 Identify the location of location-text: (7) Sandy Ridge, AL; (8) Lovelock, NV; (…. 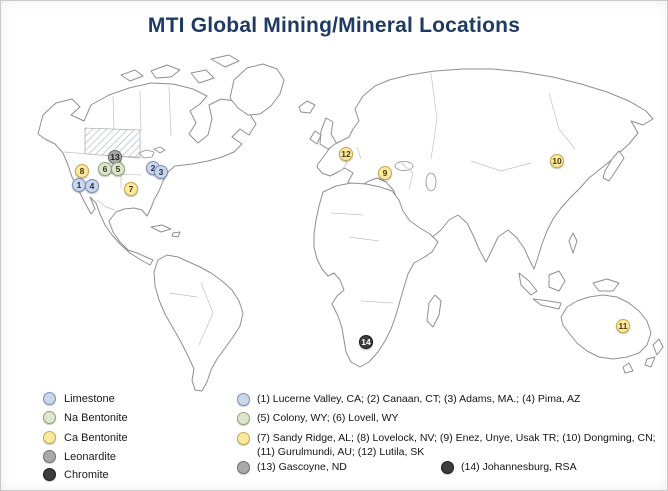
(456, 445).